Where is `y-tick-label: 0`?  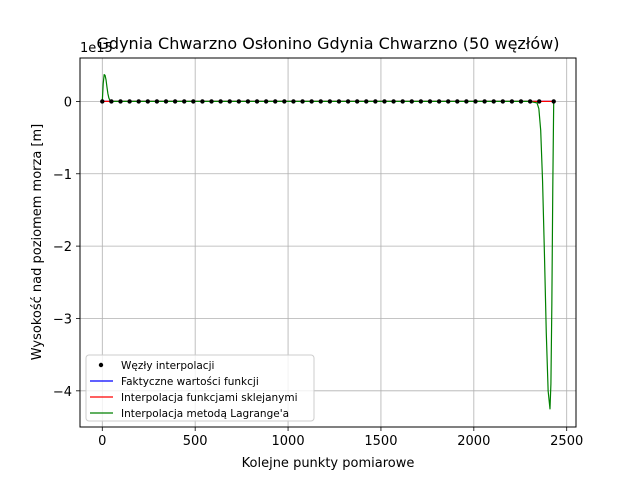 y-tick-label: 0 is located at coordinates (68, 102).